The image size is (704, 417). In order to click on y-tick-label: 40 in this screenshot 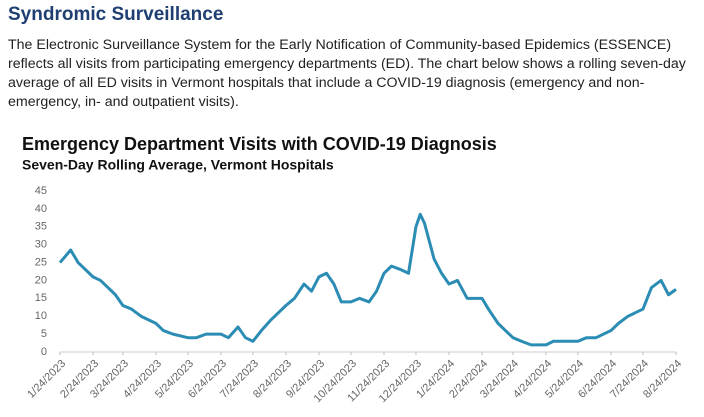, I will do `click(41, 209)`.